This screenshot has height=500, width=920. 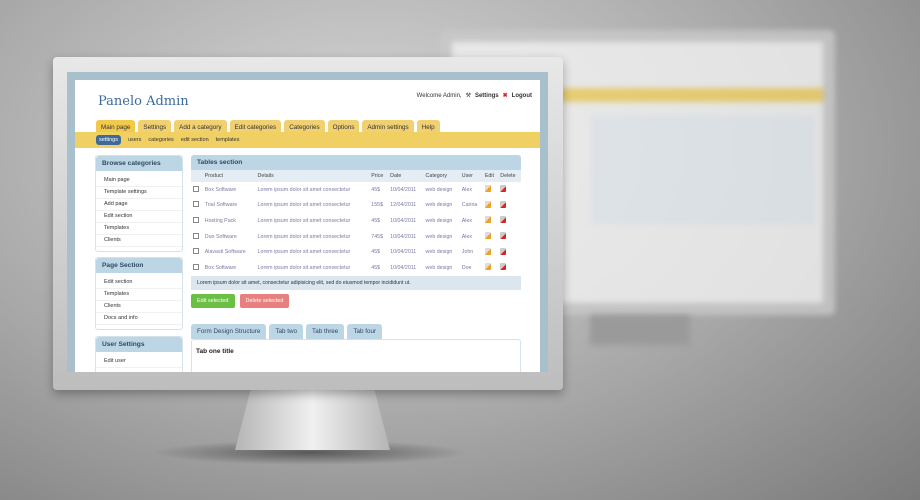 I want to click on sidebar-item: Main page, so click(x=139, y=181).